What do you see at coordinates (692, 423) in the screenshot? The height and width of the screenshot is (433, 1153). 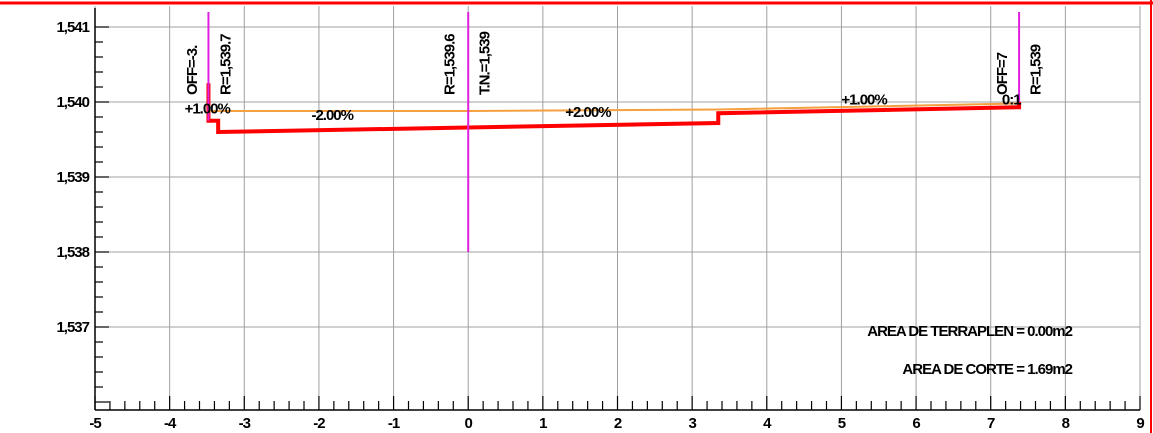 I see `x-tick-label: 3` at bounding box center [692, 423].